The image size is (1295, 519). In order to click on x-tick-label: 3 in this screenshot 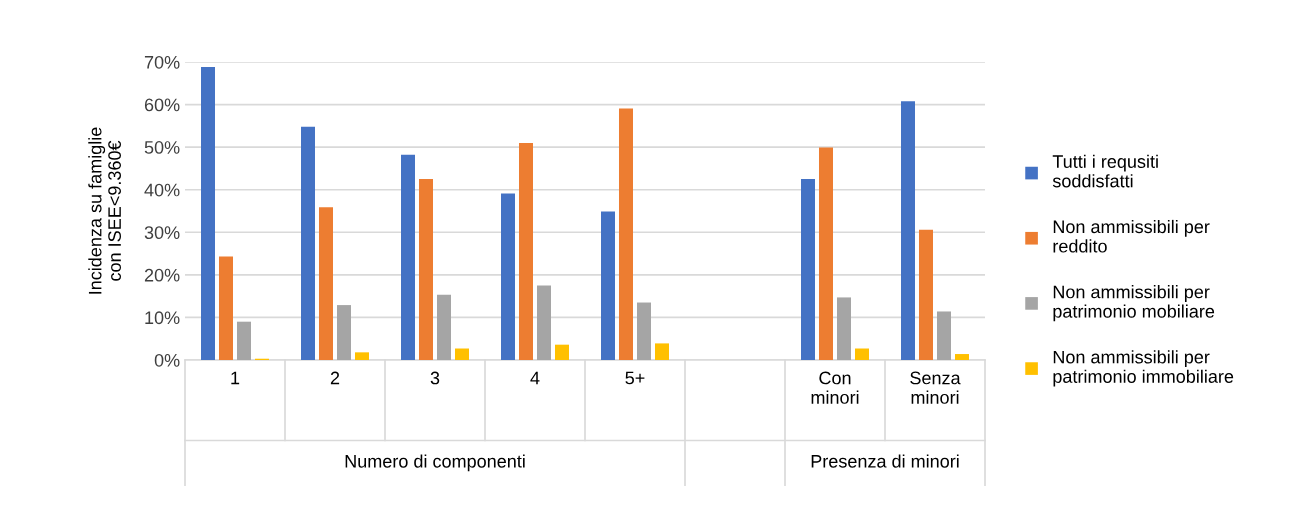, I will do `click(435, 378)`.